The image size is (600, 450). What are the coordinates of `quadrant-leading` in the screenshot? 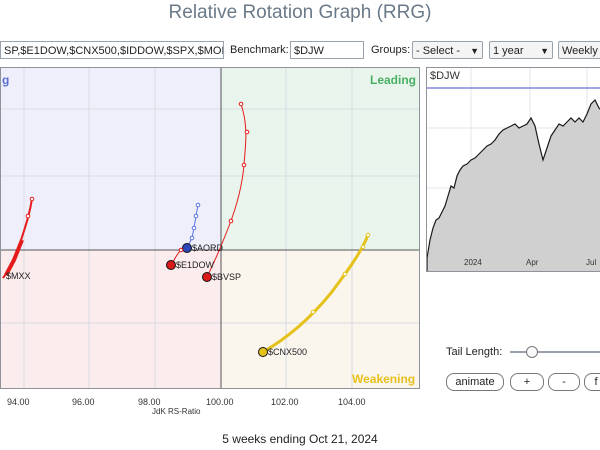 It's located at (320, 159).